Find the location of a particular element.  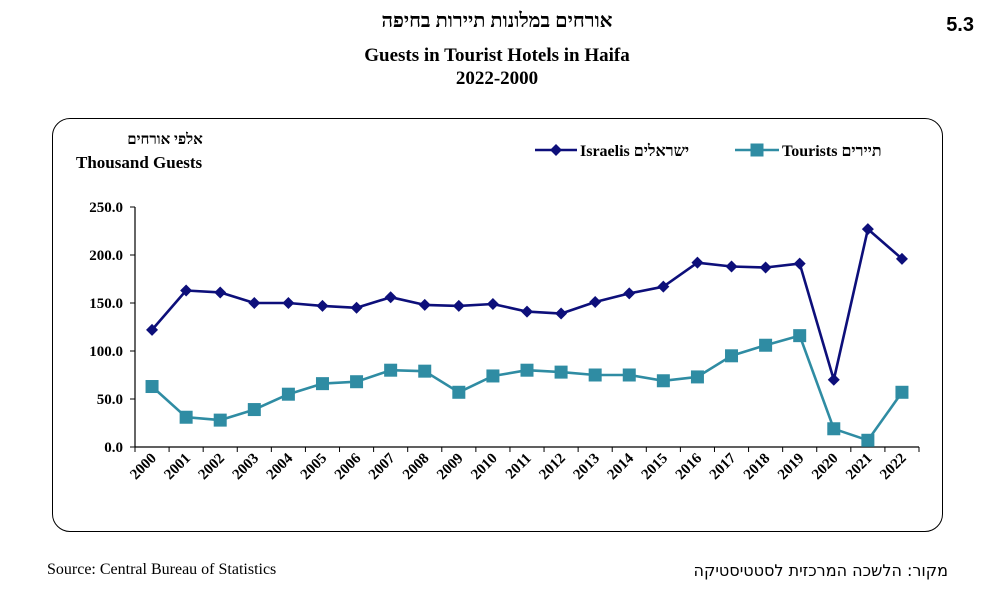

series-line-tourists is located at coordinates (527, 388).